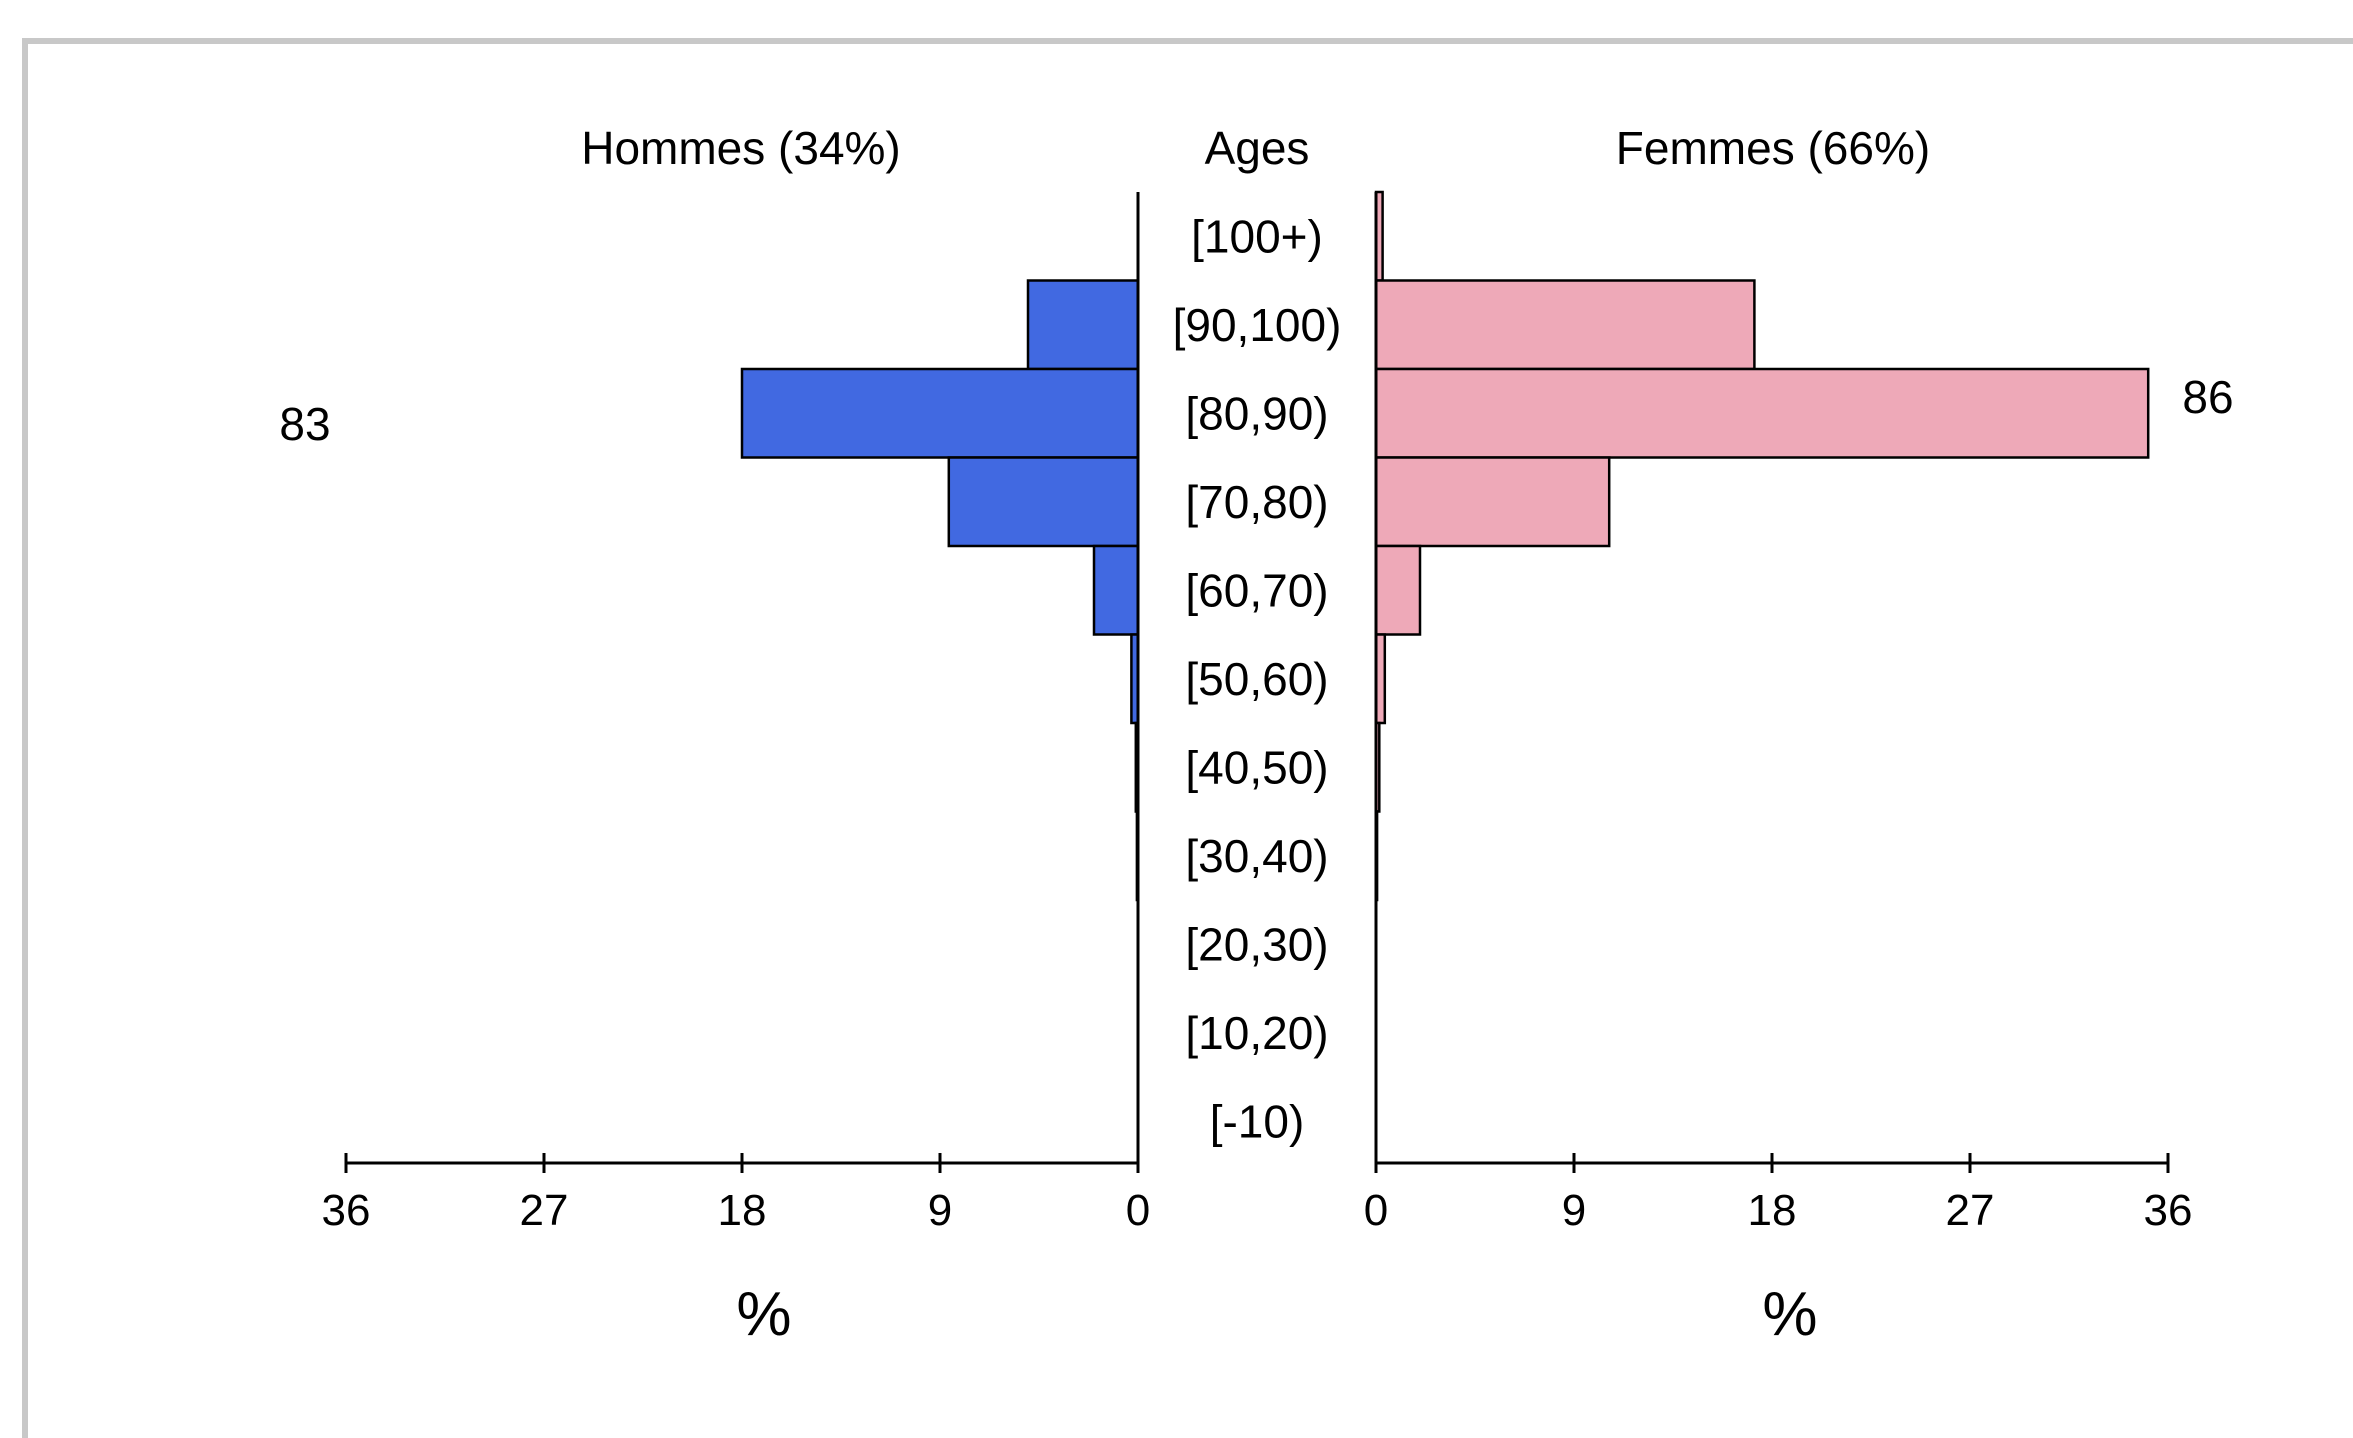 The width and height of the screenshot is (2353, 1438). Describe the element at coordinates (2168, 1210) in the screenshot. I see `female-x-tick-label: 36` at that location.